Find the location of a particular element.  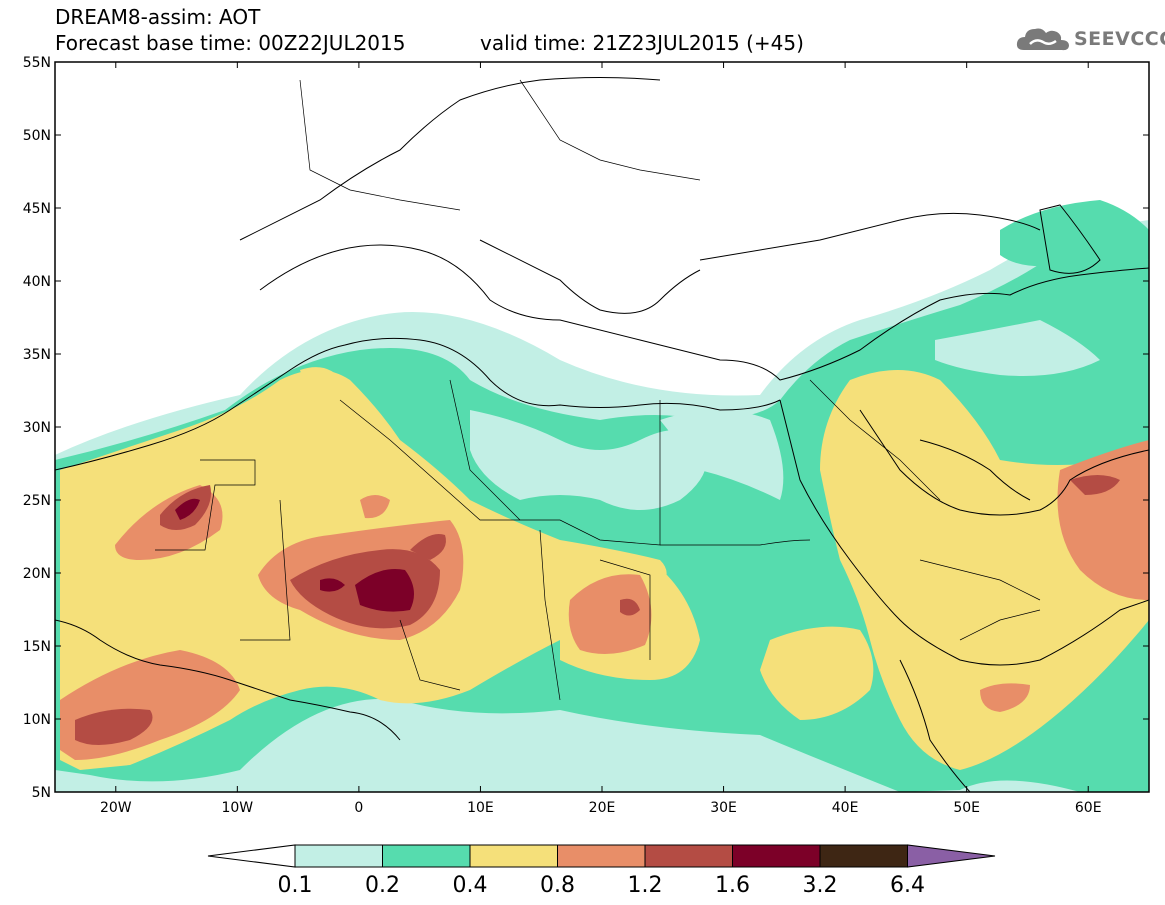

lon-tick-label: 30E is located at coordinates (723, 808).